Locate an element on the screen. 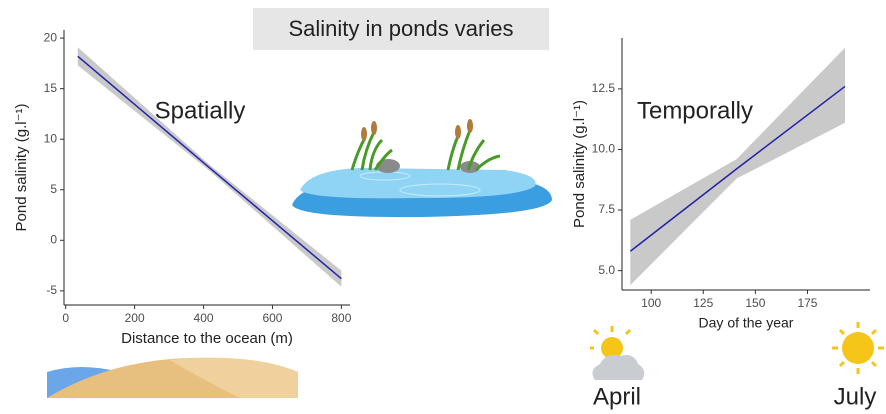 This screenshot has height=414, width=886. dune-illustration is located at coordinates (172, 377).